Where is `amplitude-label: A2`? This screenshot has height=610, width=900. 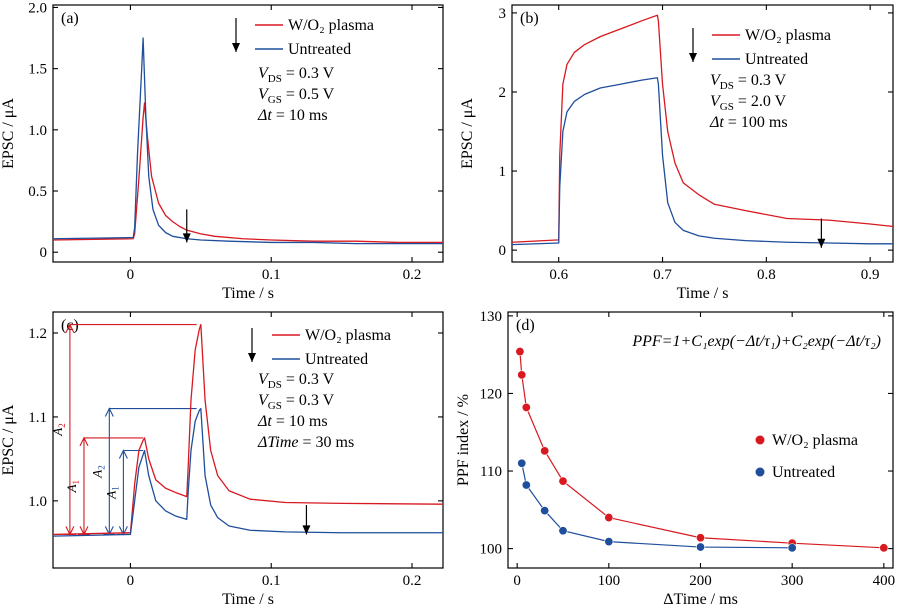
amplitude-label: A2 is located at coordinates (97, 471).